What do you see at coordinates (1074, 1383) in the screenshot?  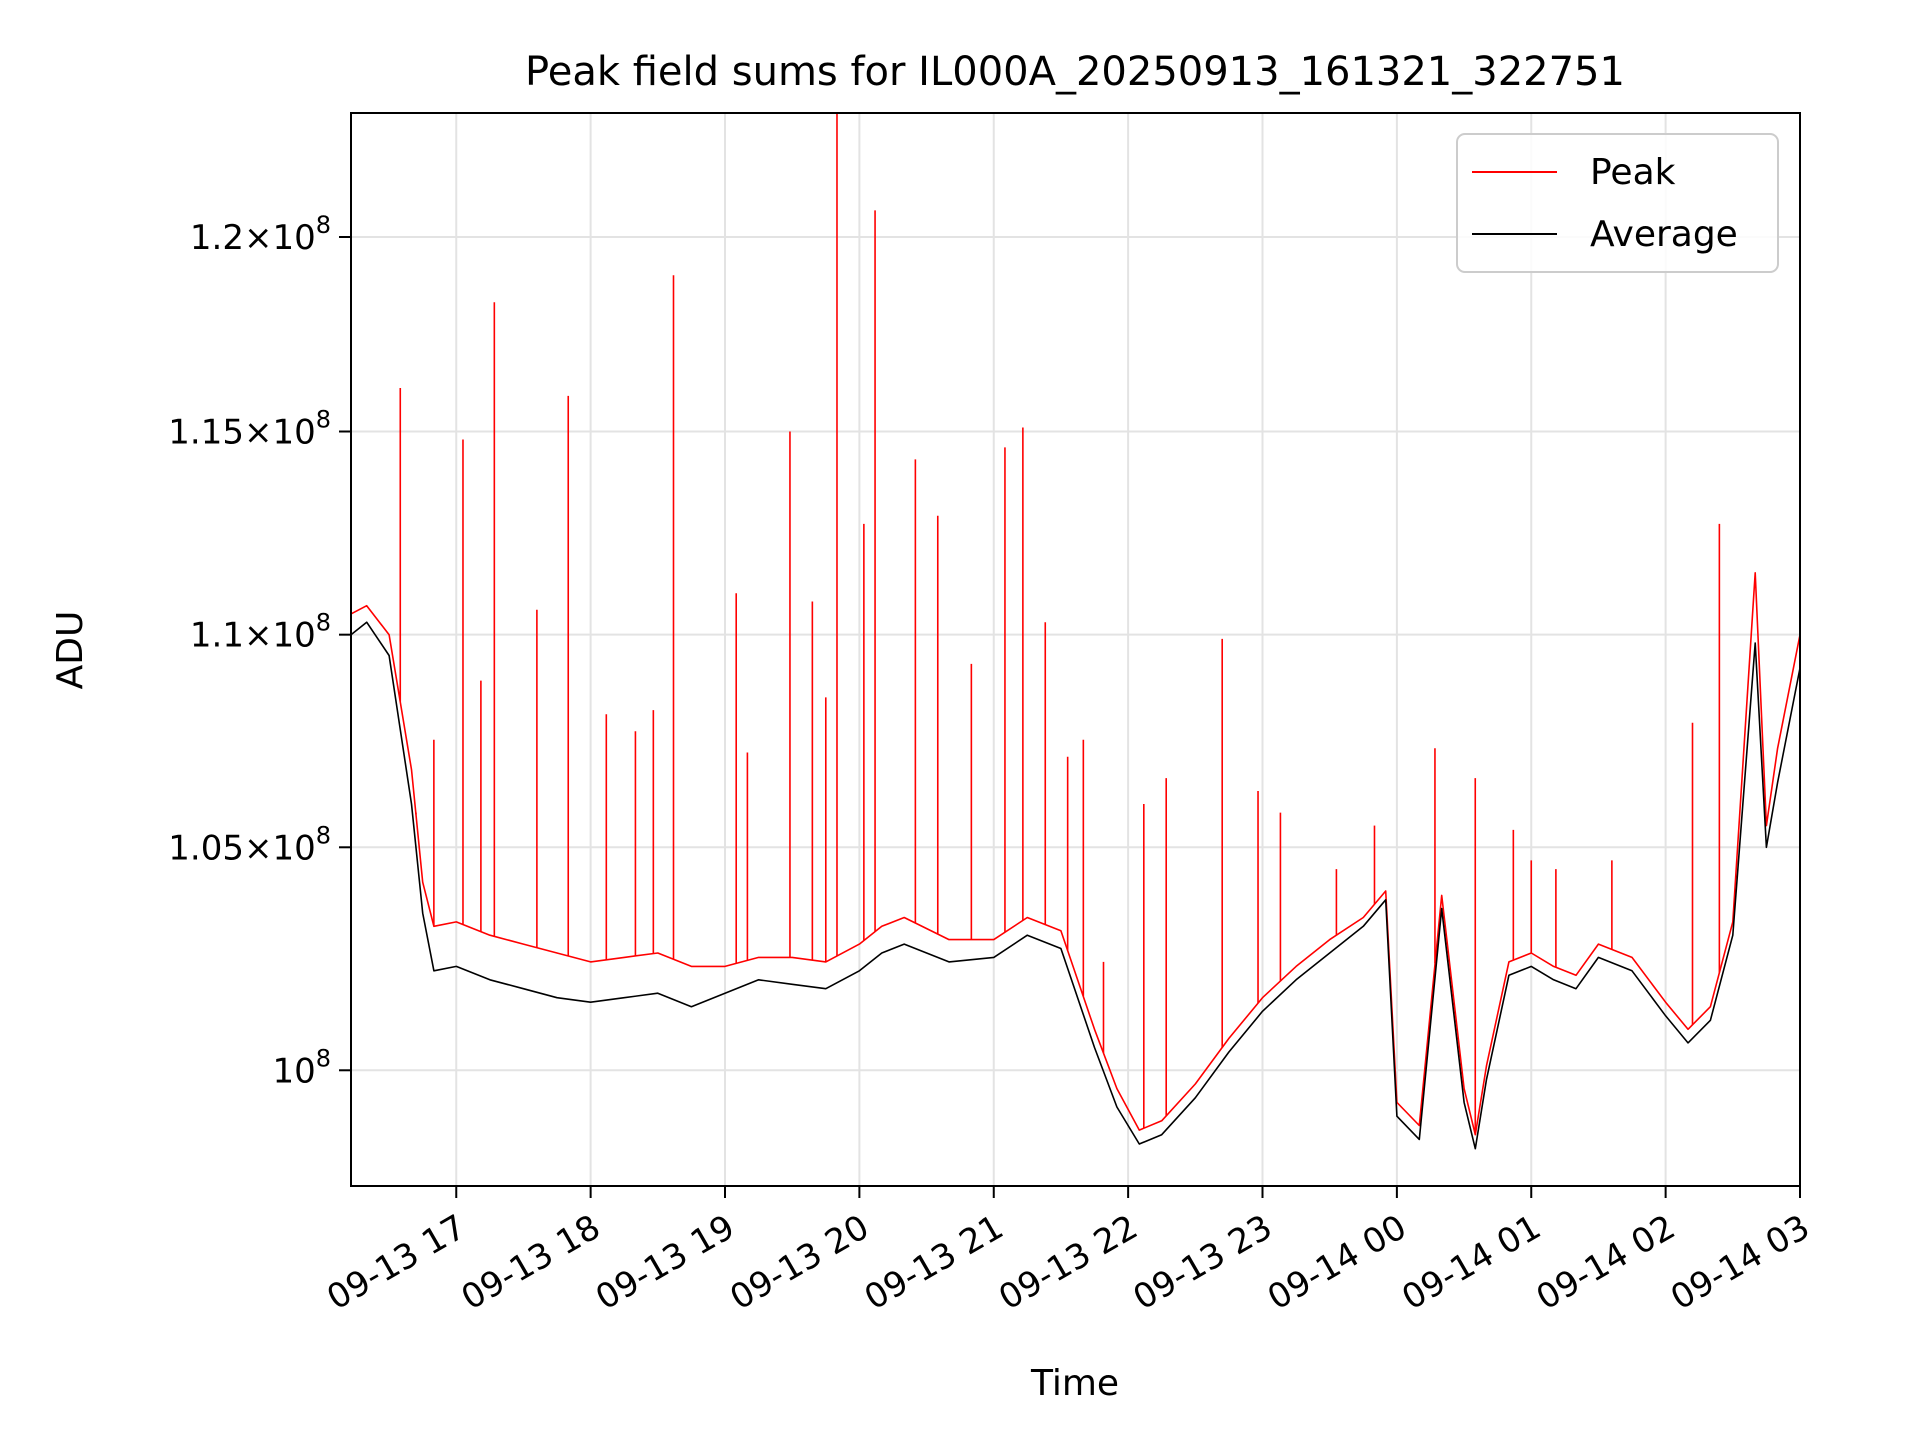 I see `x-axis-label: Time` at bounding box center [1074, 1383].